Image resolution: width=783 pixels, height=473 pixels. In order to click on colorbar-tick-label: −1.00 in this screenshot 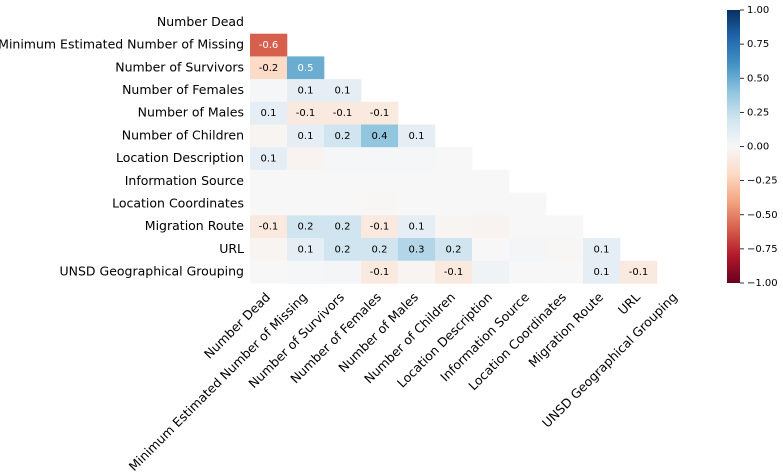, I will do `click(762, 283)`.